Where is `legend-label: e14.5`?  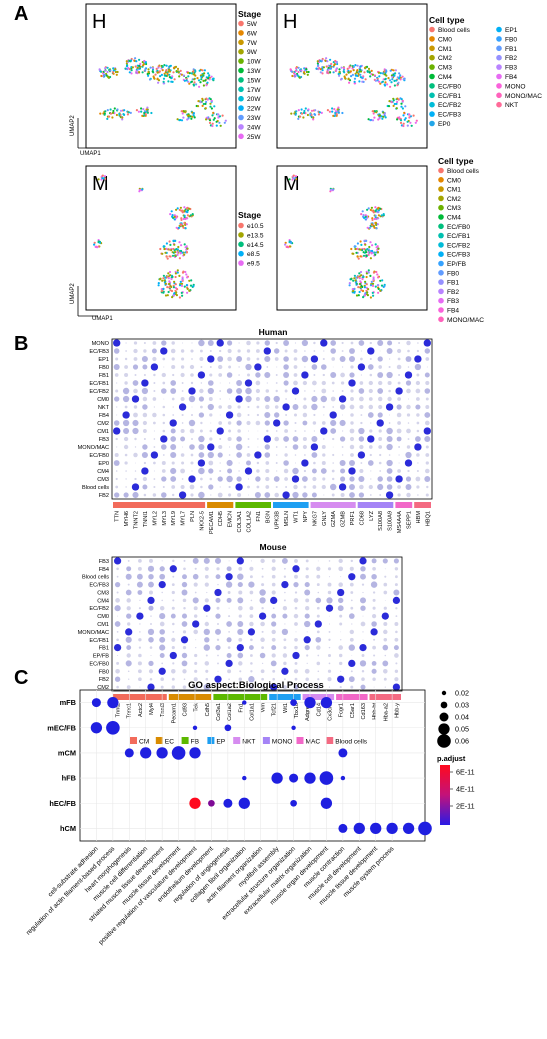 legend-label: e14.5 is located at coordinates (255, 245).